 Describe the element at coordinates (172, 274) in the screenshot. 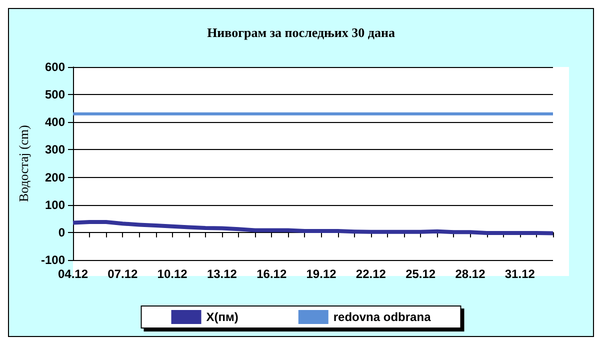

I see `x-tick-label: 10.12` at that location.